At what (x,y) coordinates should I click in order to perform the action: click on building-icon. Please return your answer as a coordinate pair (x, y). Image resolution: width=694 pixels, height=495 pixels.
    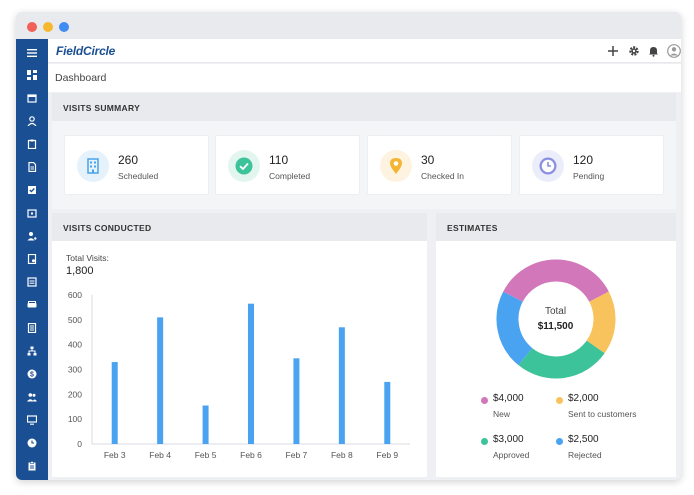
    Looking at the image, I should click on (93, 166).